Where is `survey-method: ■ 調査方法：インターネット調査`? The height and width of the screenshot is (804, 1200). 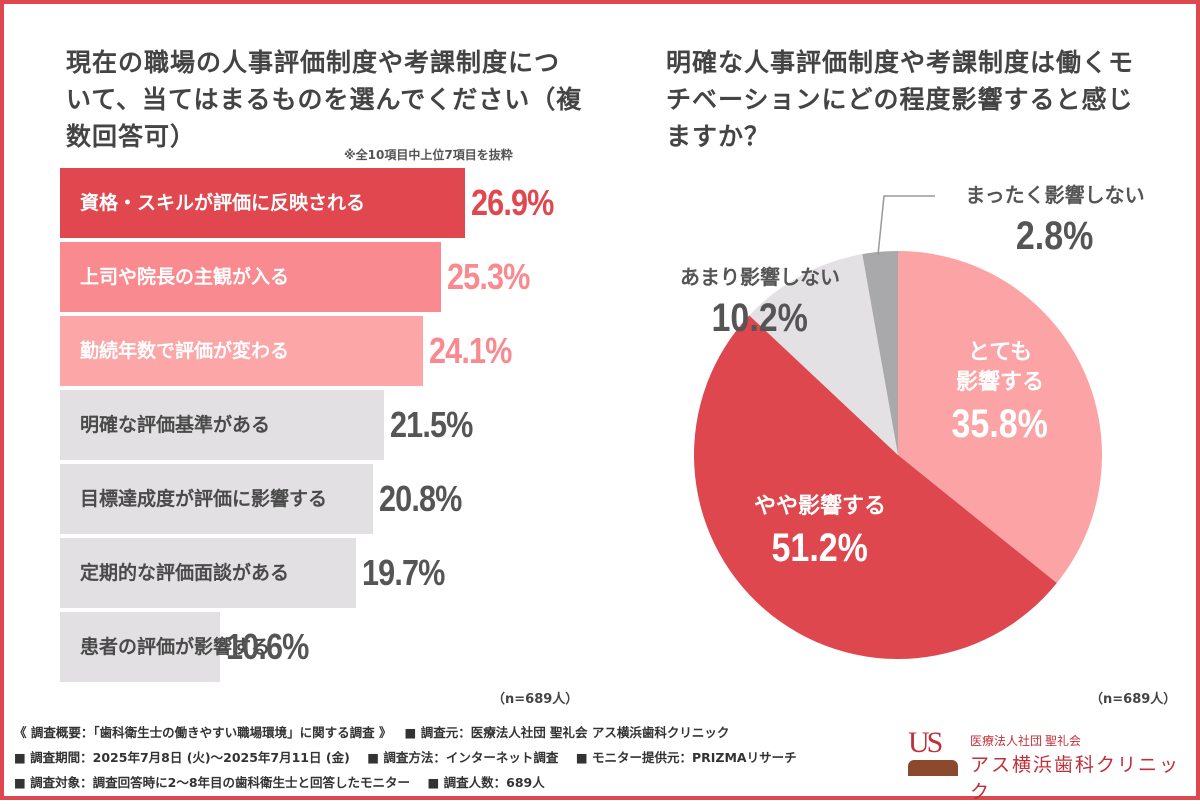 survey-method: ■ 調査方法：インターネット調査 is located at coordinates (463, 757).